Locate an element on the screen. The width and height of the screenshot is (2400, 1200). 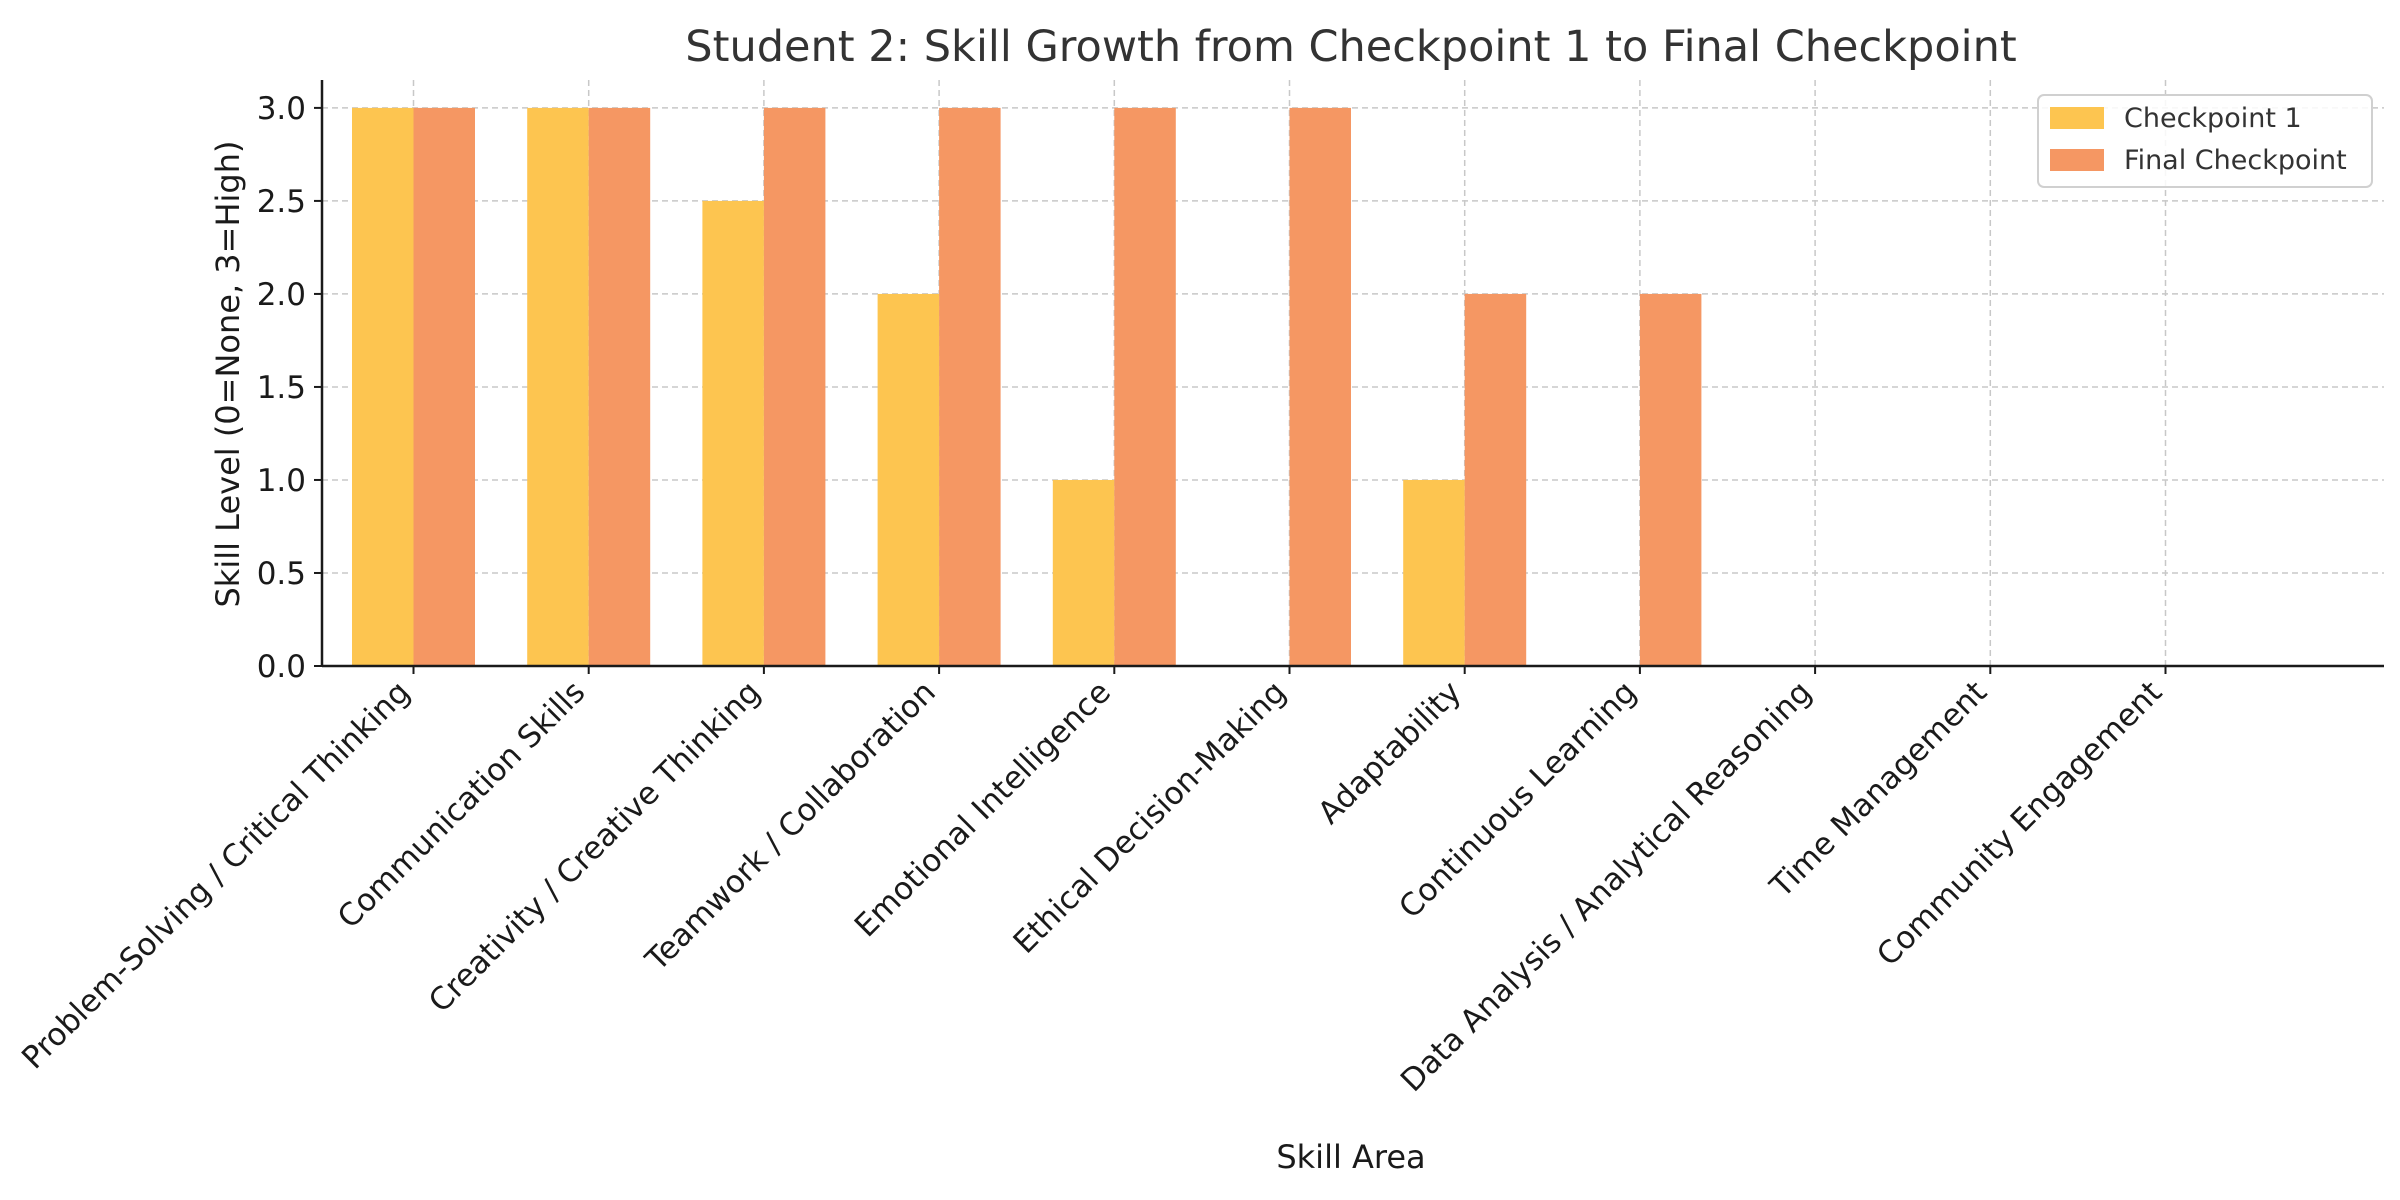
x-tick-label: Data Analysis / Analytical Reasoning is located at coordinates (1606, 886).